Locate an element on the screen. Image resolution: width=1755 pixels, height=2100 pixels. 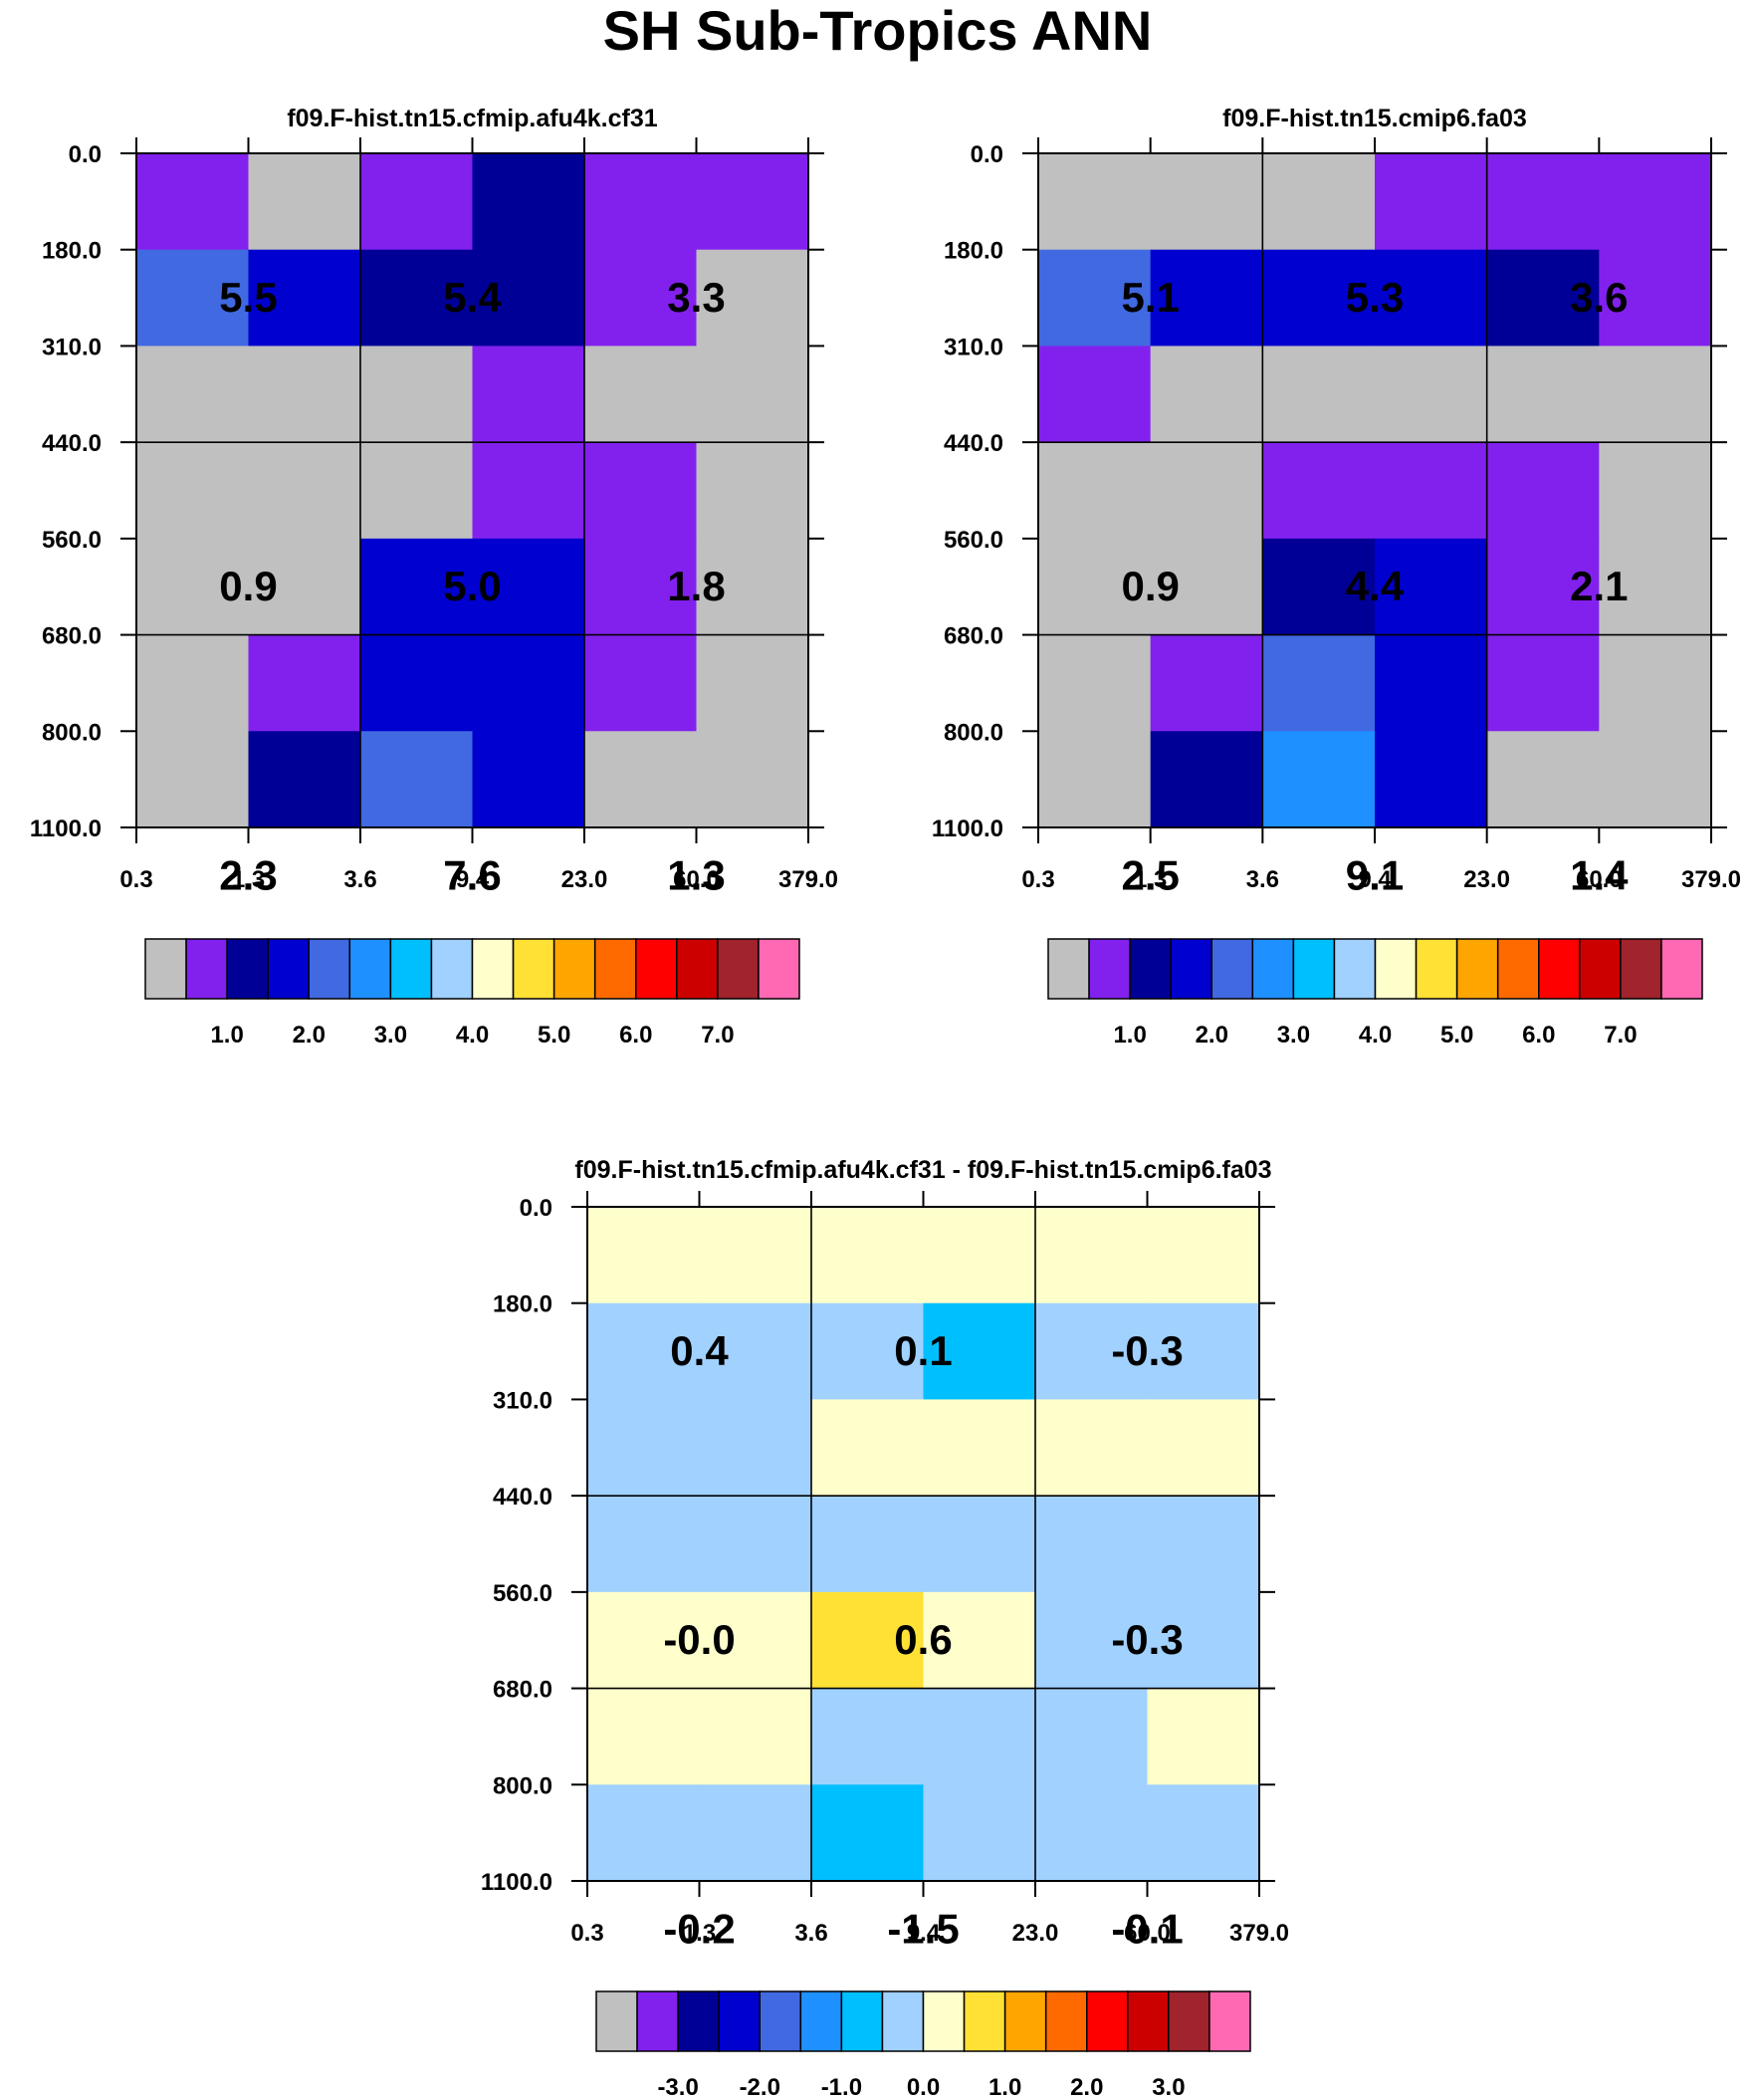
box-value-label: 1.4 is located at coordinates (1599, 874).